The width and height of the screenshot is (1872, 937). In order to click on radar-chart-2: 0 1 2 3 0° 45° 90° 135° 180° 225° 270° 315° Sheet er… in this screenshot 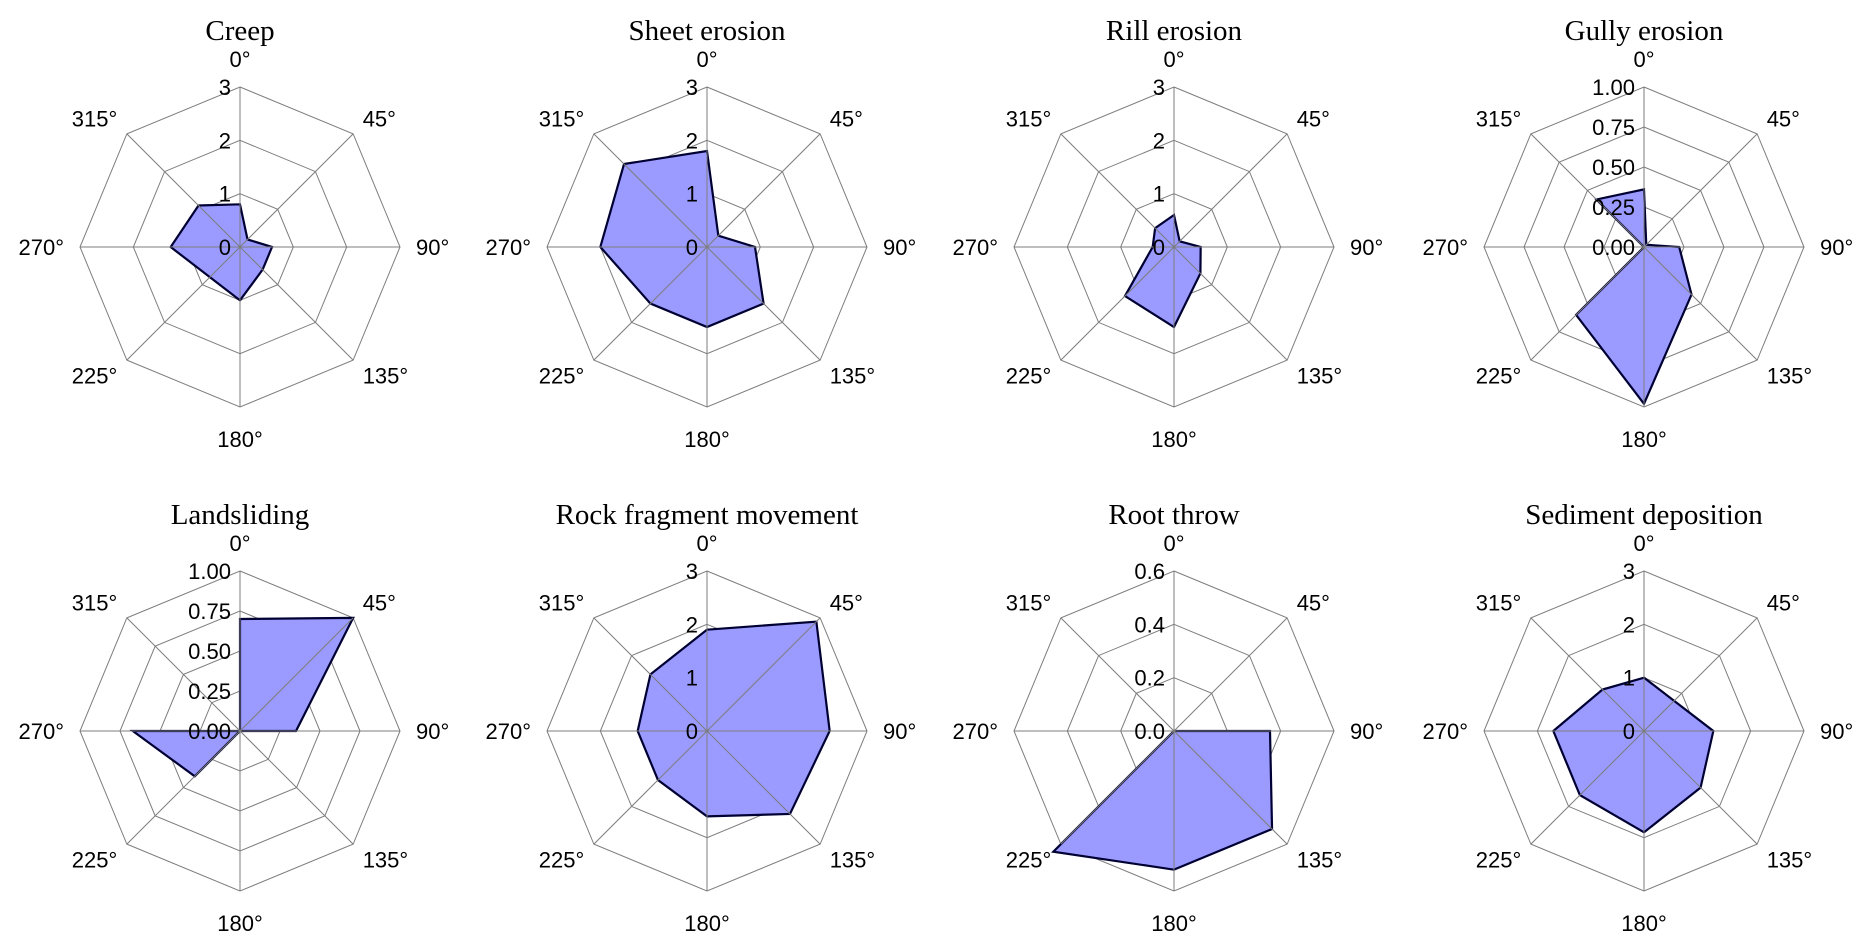, I will do `click(700, 233)`.